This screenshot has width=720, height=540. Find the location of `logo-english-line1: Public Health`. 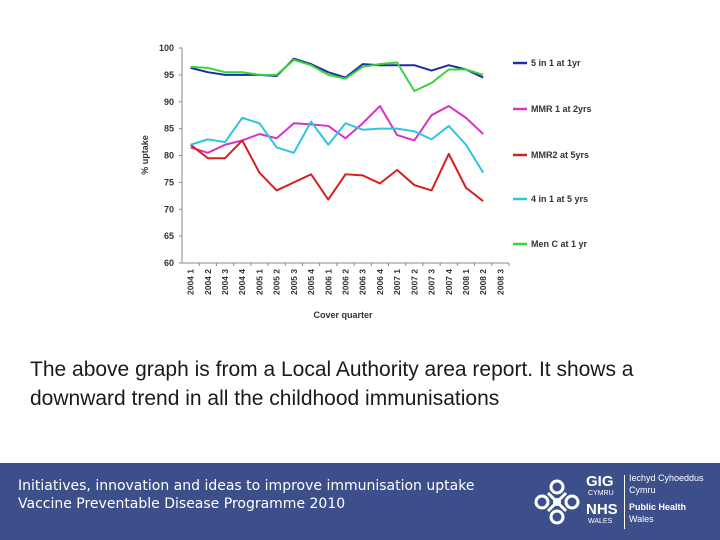

logo-english-line1: Public Health is located at coordinates (658, 507).